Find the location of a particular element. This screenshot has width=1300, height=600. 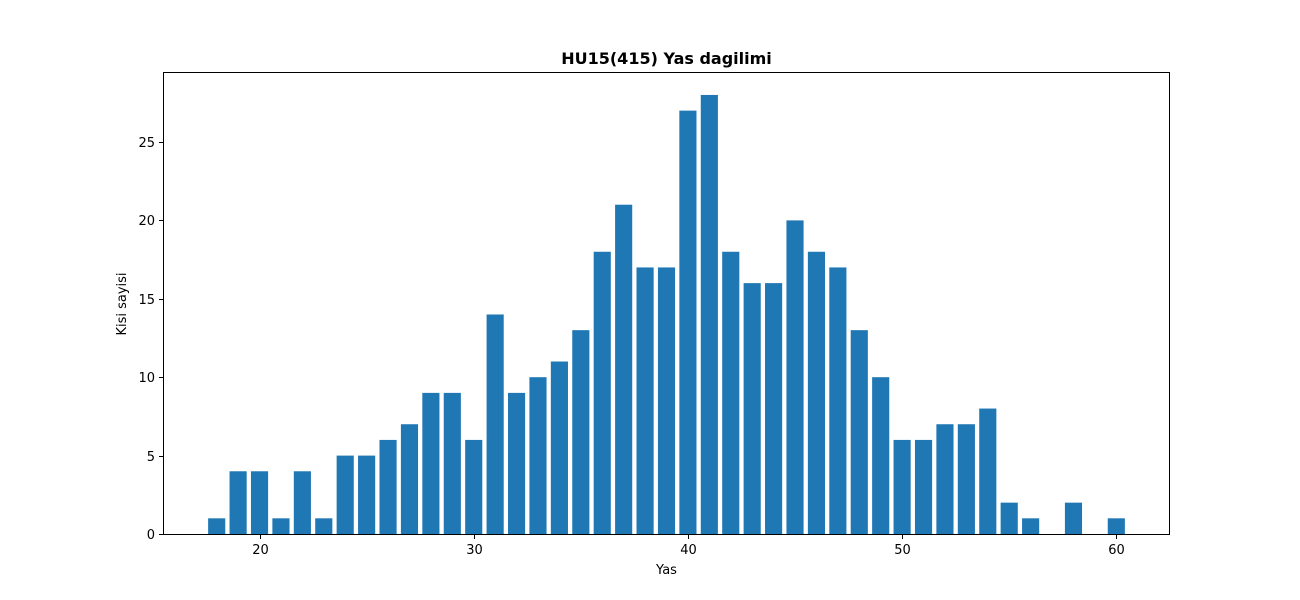

x-axis-label: Yas is located at coordinates (666, 570).